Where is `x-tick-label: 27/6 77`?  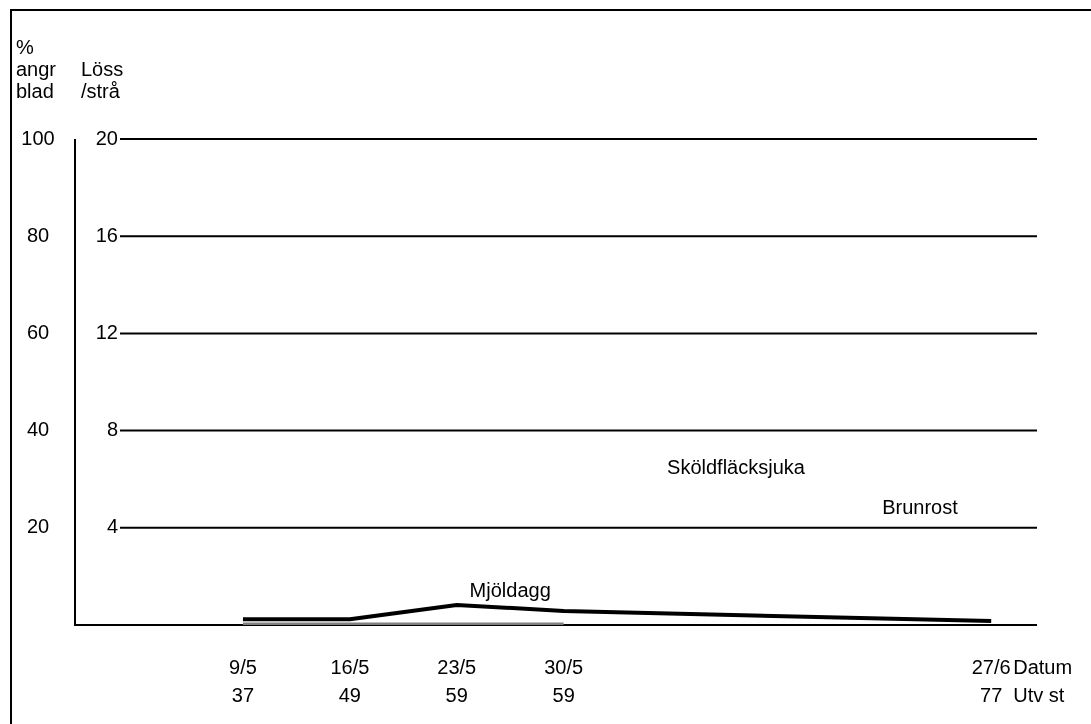 x-tick-label: 27/6 77 is located at coordinates (991, 680).